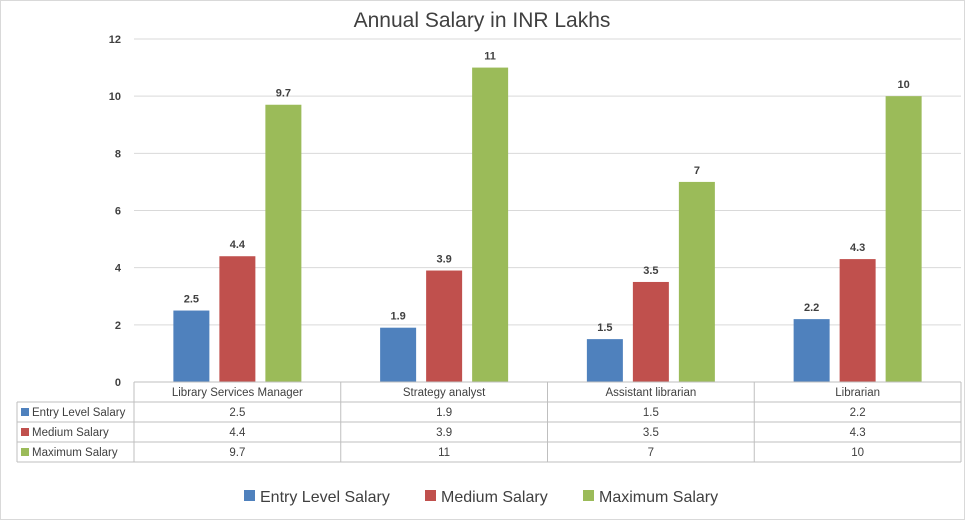 This screenshot has height=520, width=965. I want to click on y-tick-label: 6, so click(118, 212).